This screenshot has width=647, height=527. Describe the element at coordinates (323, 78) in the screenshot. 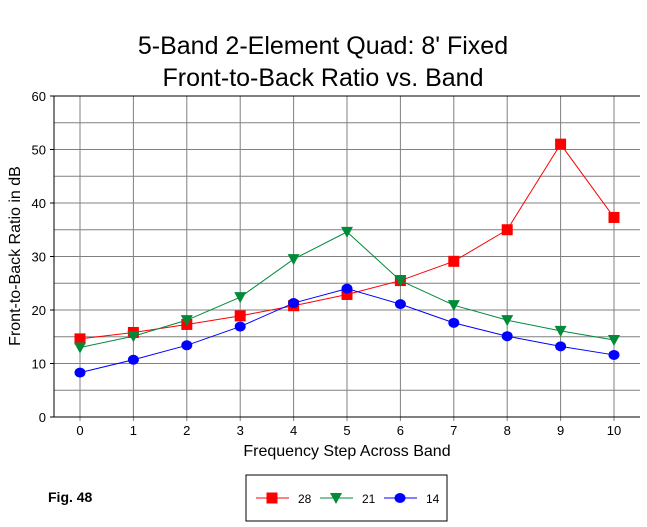

I see `chart-title-line-2: Front-to-Back Ratio vs. Band` at that location.